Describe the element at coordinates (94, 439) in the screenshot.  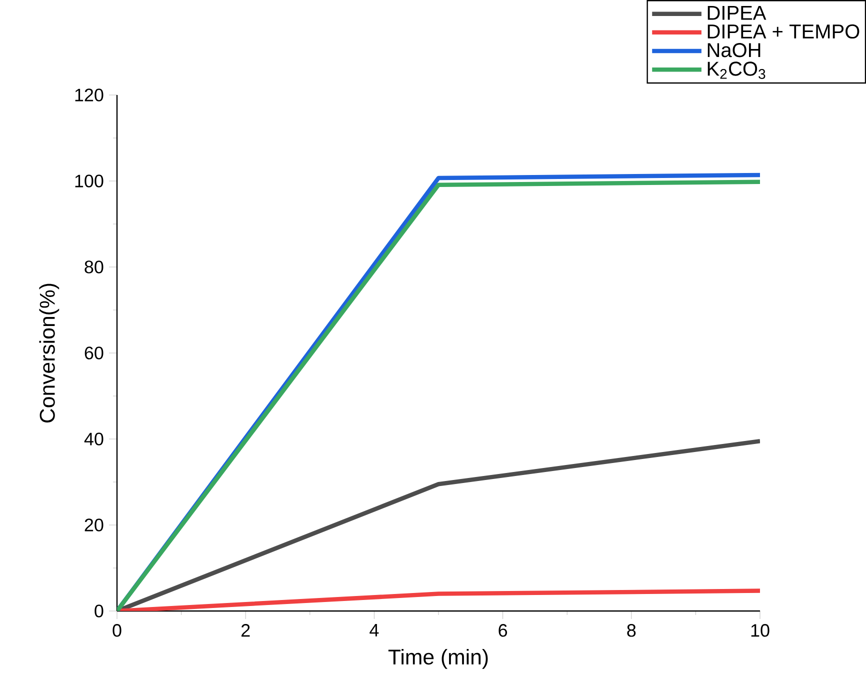
I see `y-tick-label: 40` at that location.